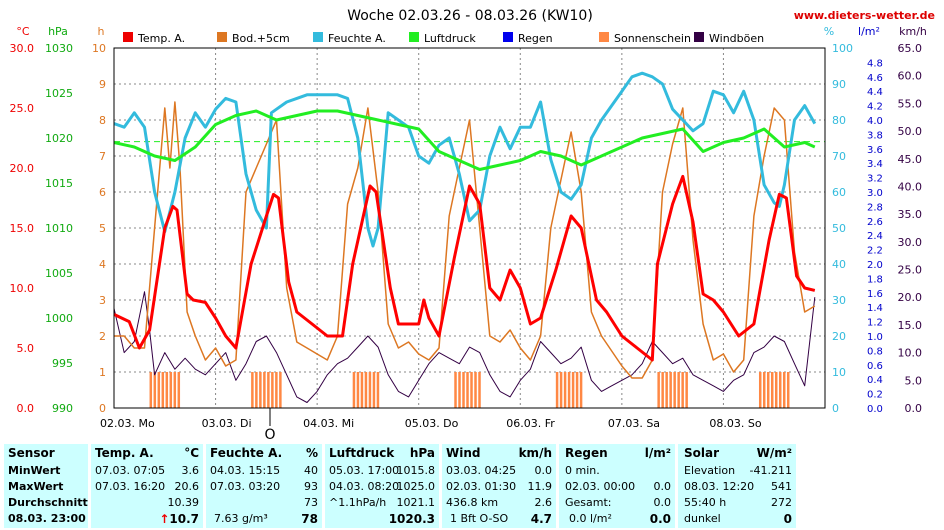 The width and height of the screenshot is (944, 530). I want to click on regen-today: 0.0 l/m², so click(590, 518).